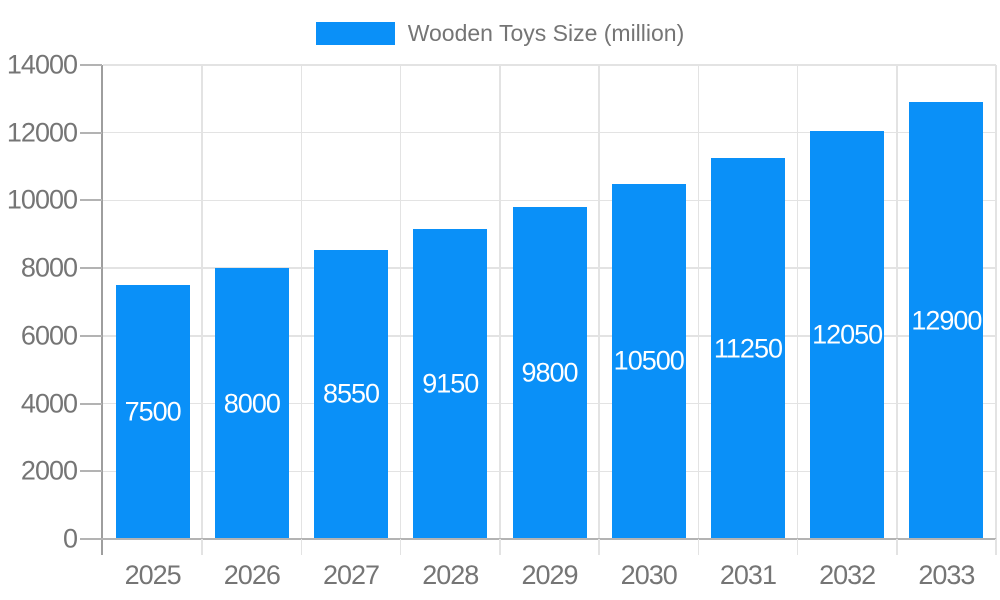 This screenshot has height=600, width=1000. Describe the element at coordinates (549, 575) in the screenshot. I see `x-tick-label: 2029` at that location.